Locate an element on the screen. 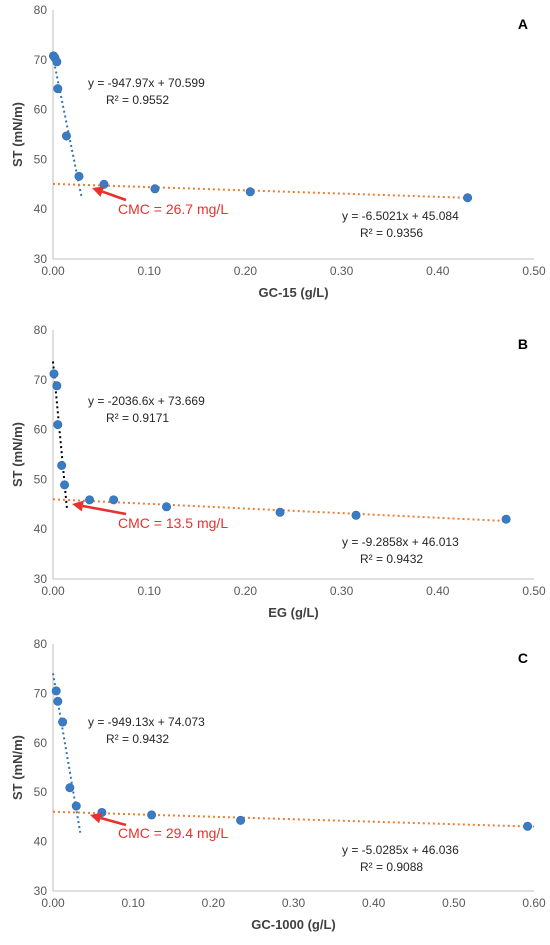  panel-letter: B is located at coordinates (523, 344).